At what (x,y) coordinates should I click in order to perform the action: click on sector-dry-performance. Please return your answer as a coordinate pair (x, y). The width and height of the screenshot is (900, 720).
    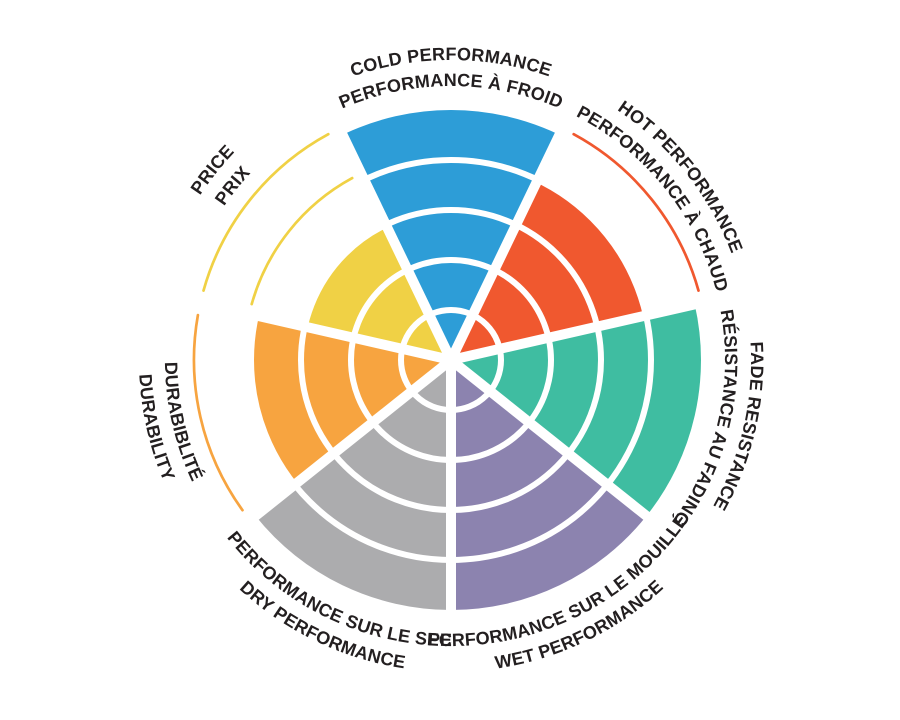
    Looking at the image, I should click on (353, 485).